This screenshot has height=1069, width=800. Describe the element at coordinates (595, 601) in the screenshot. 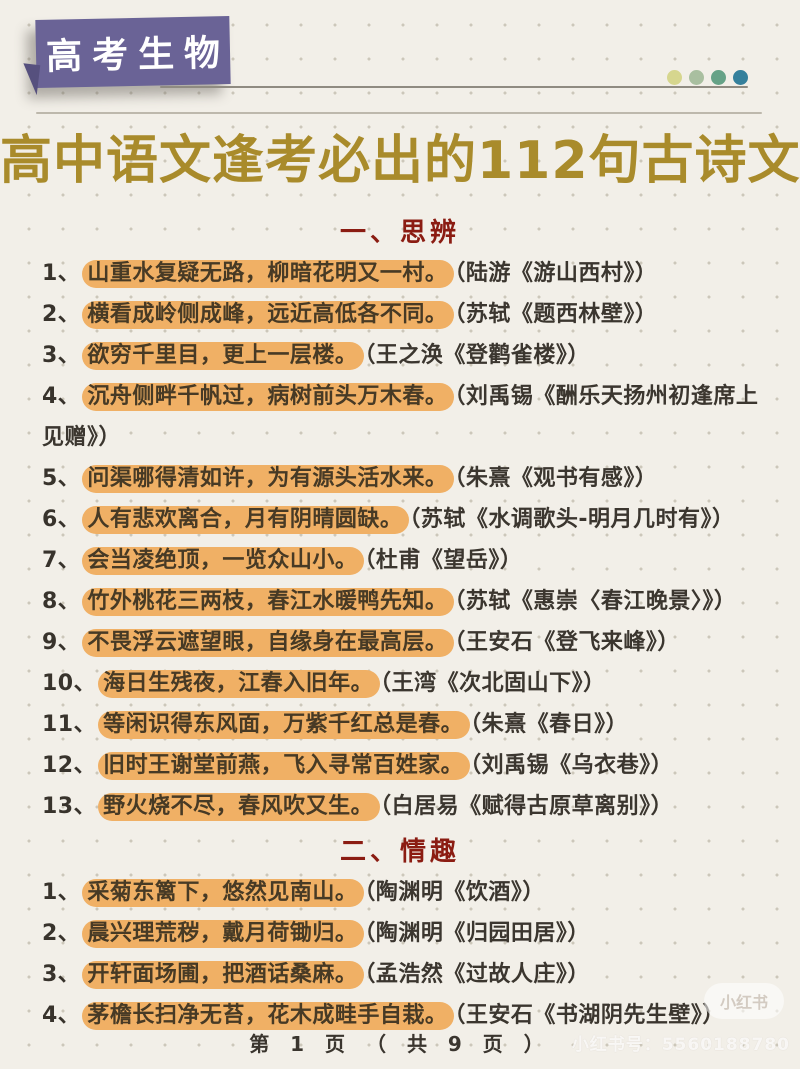

I see `quote-source: （苏轼《惠崇〈春江晚景〉》）` at that location.